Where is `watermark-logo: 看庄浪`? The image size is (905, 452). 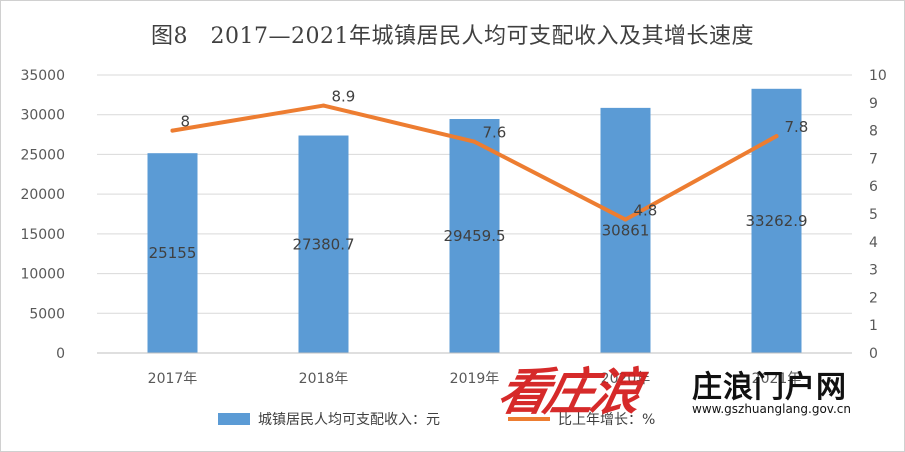 watermark-logo: 看庄浪 is located at coordinates (568, 391).